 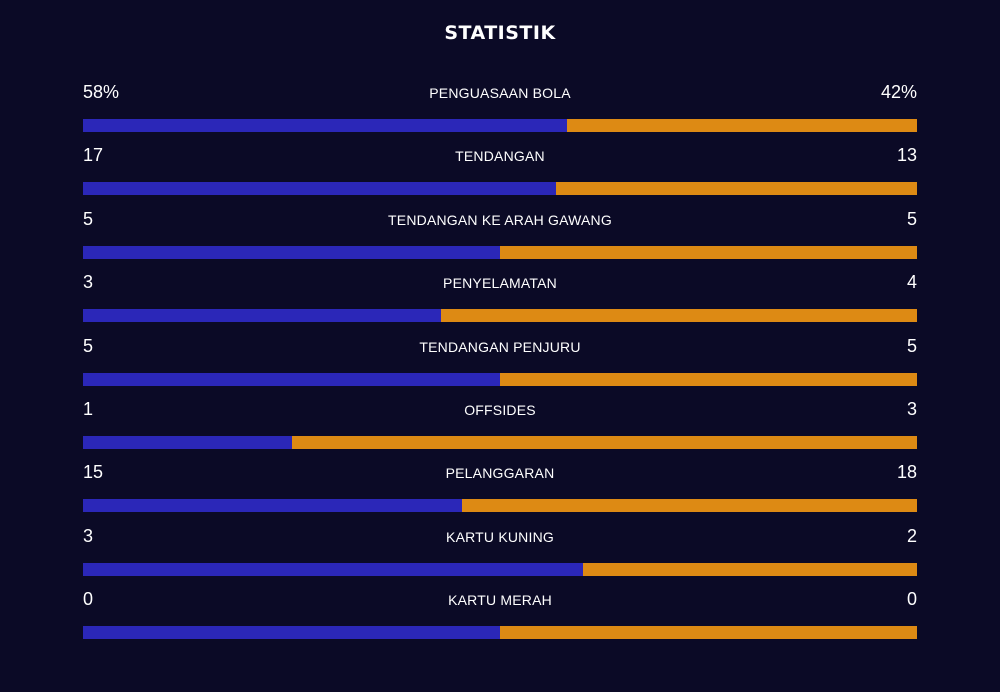 I want to click on stat-row: 5 TENDANGAN PENJURU 5, so click(x=500, y=365).